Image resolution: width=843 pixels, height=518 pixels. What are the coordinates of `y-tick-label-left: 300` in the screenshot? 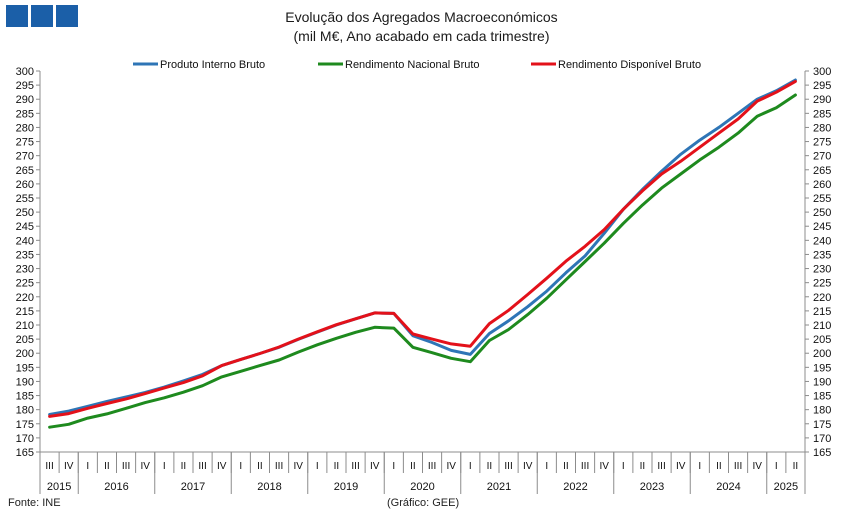 It's located at (25, 72).